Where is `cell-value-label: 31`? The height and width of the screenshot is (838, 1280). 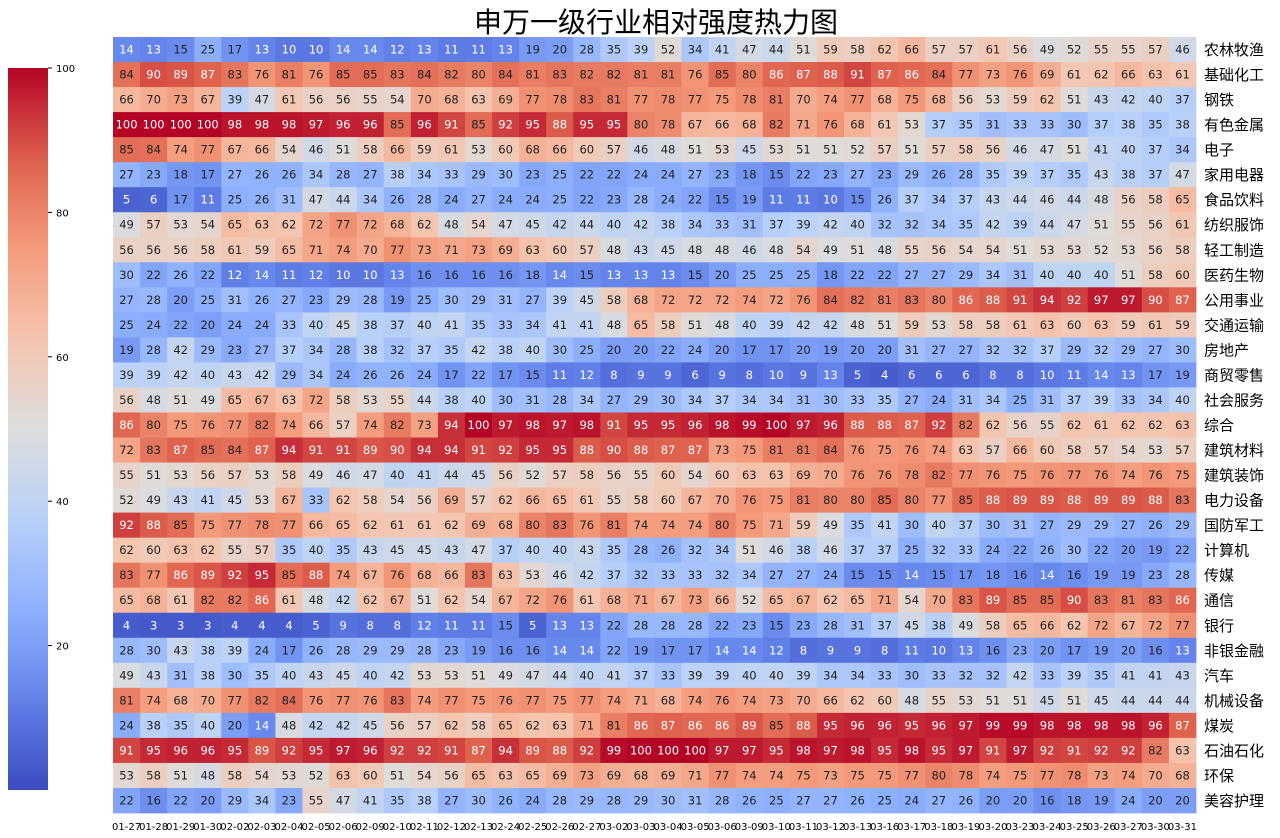 cell-value-label: 31 is located at coordinates (505, 300).